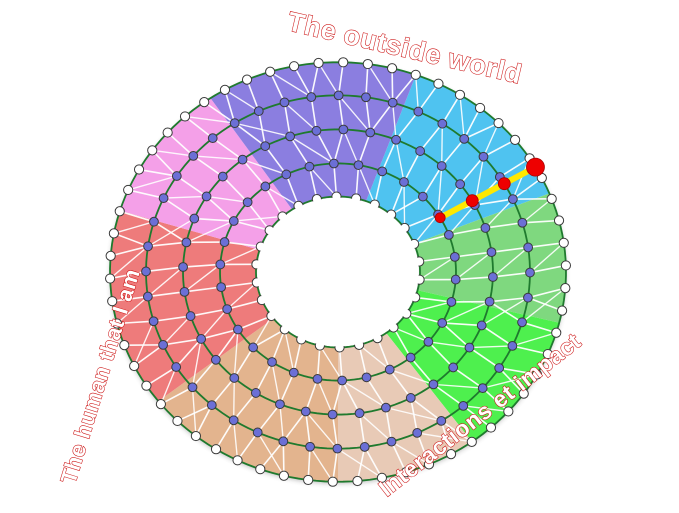  What do you see at coordinates (206, 174) in the screenshot?
I see `sector-pink` at bounding box center [206, 174].